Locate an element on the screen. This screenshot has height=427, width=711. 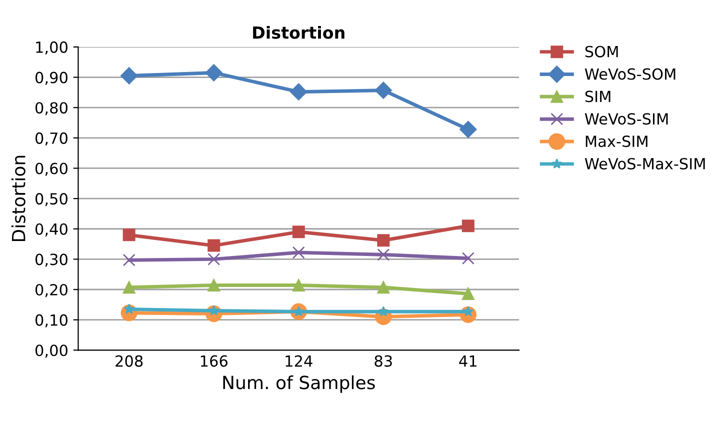
y-tick-label: 0,50 is located at coordinates (51, 199).